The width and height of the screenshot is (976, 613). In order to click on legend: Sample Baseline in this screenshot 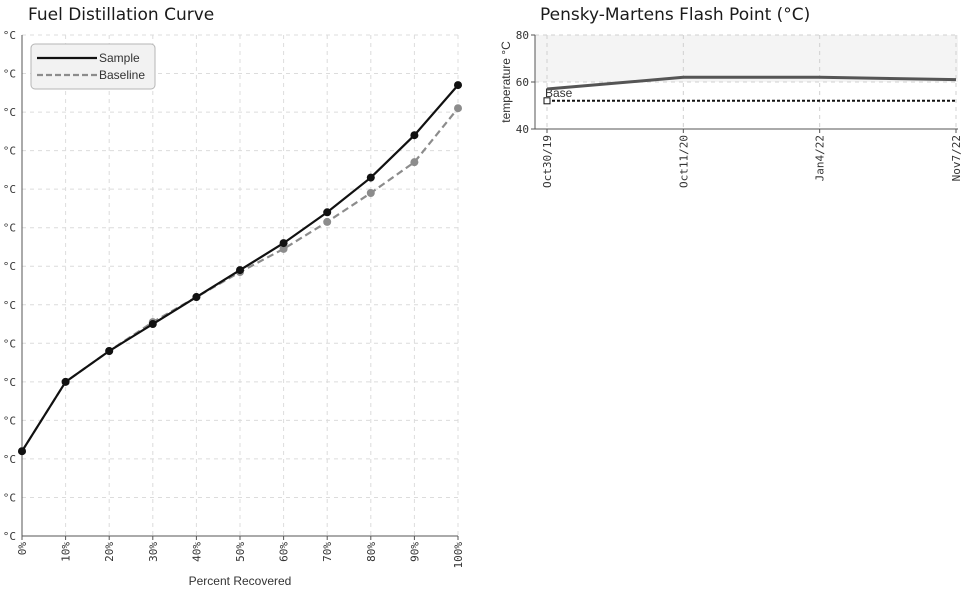, I will do `click(93, 66)`.